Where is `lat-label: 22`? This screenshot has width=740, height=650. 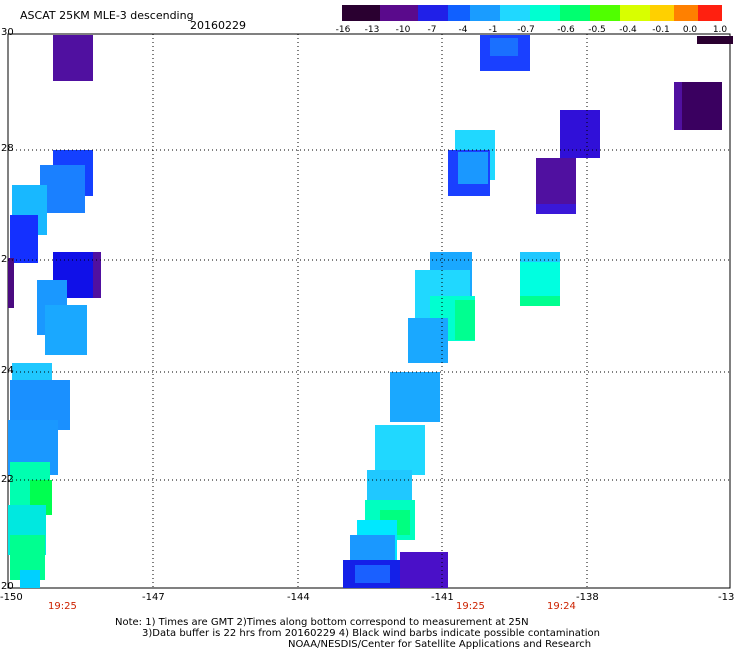 lat-label: 22 is located at coordinates (7, 479).